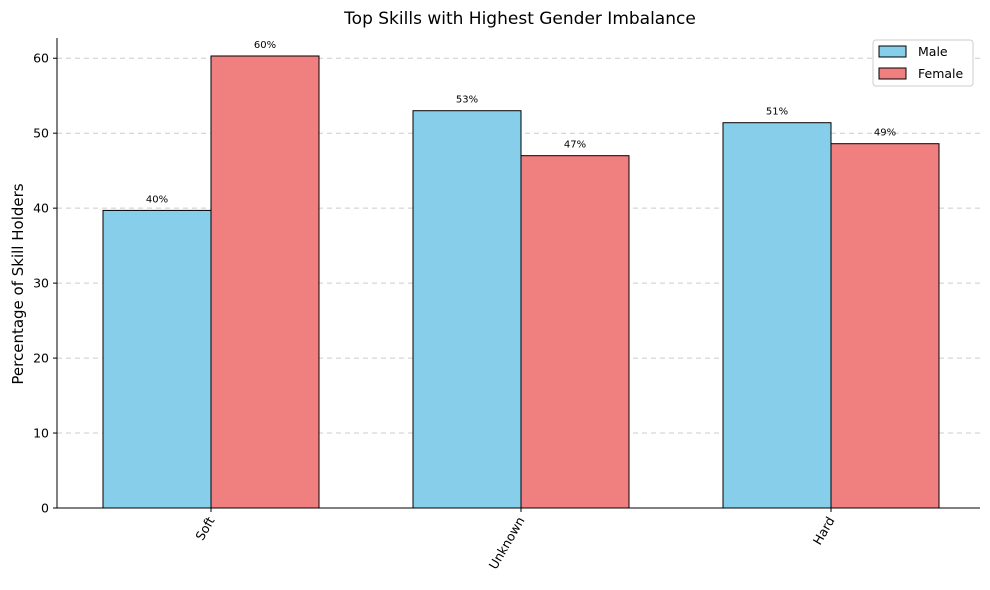 The height and width of the screenshot is (590, 990). I want to click on x-tick-label: Unknown, so click(507, 543).